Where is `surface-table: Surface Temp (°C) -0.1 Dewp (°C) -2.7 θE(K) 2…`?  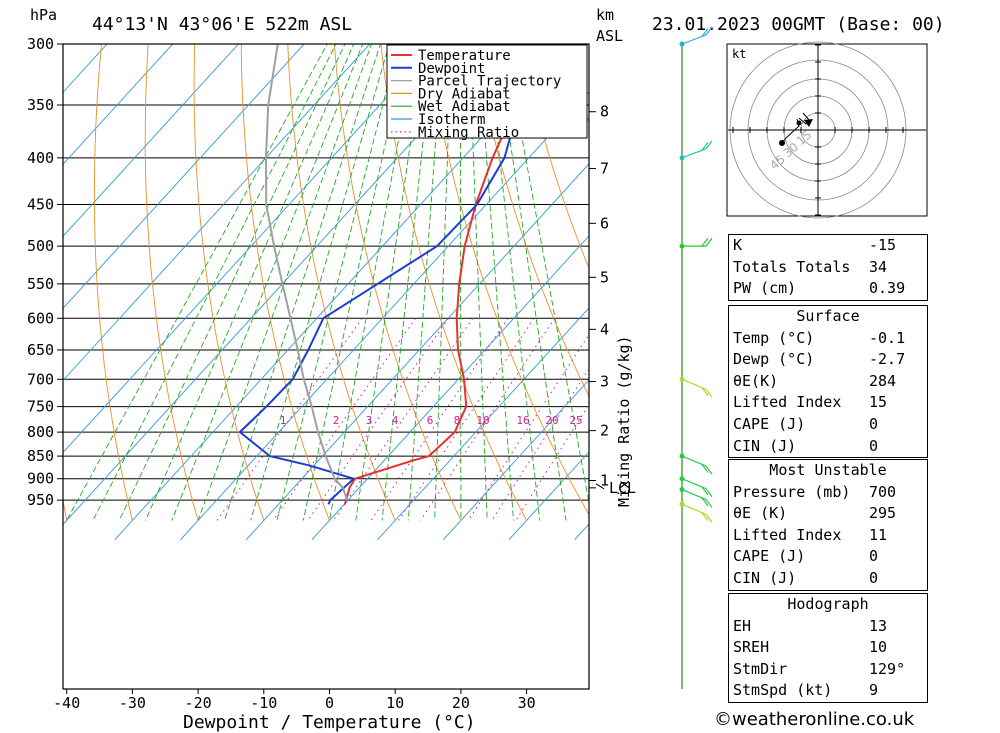
surface-table: Surface Temp (°C) -0.1 Dewp (°C) -2.7 θE(K) 2… is located at coordinates (828, 382).